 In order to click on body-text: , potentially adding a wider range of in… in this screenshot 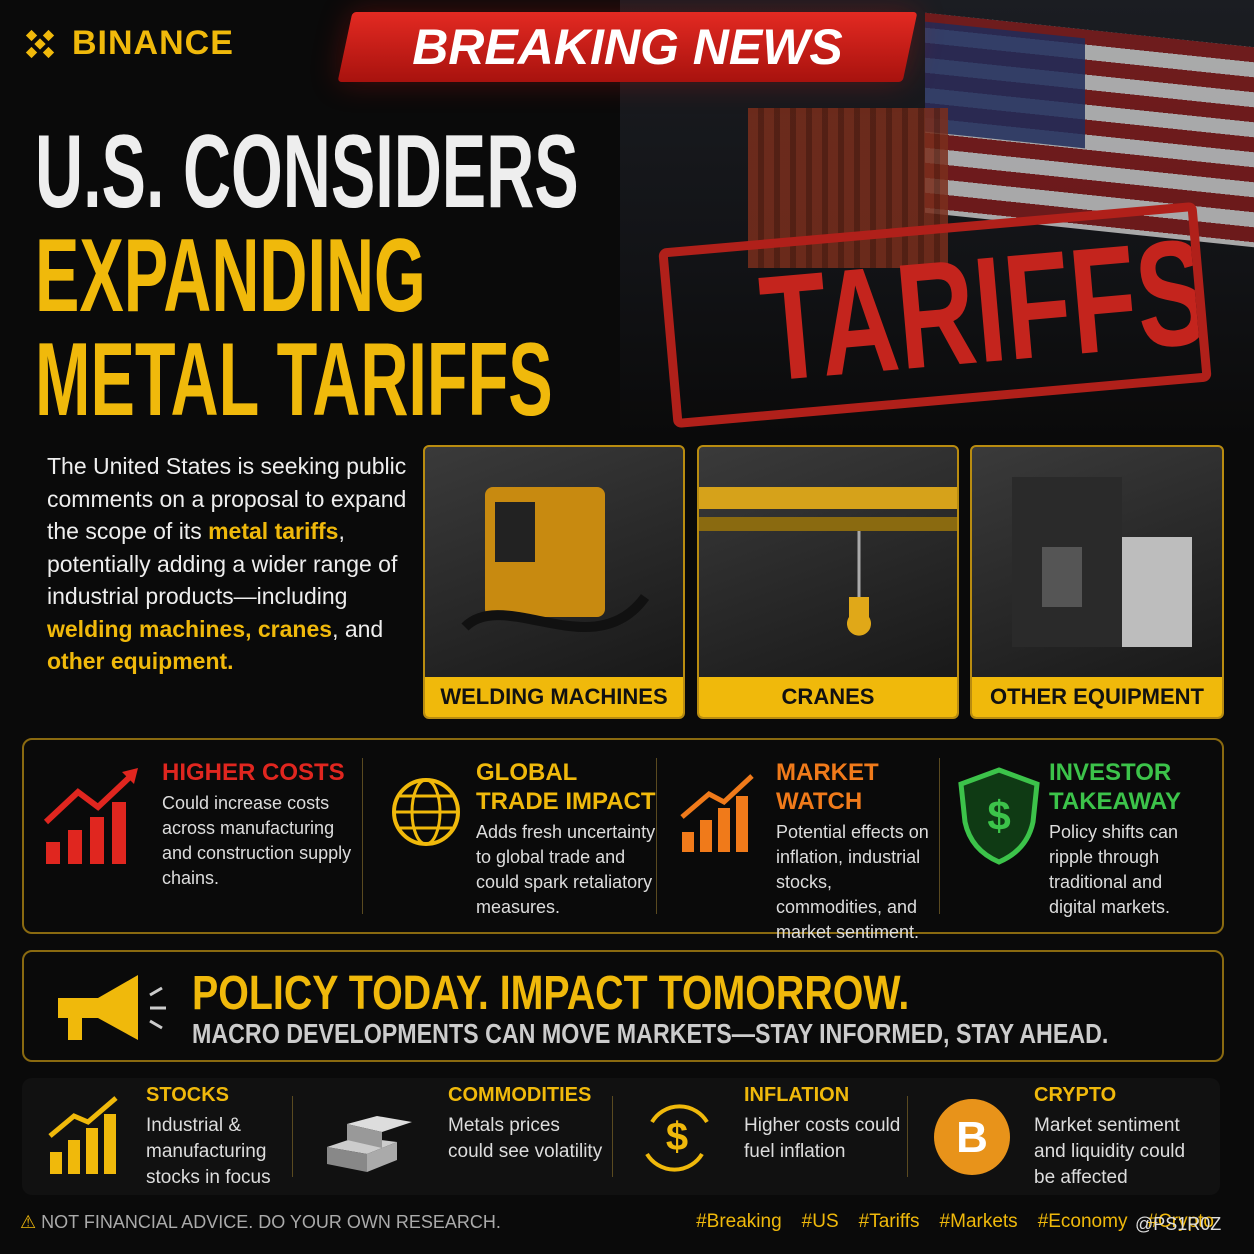, I will do `click(222, 563)`.